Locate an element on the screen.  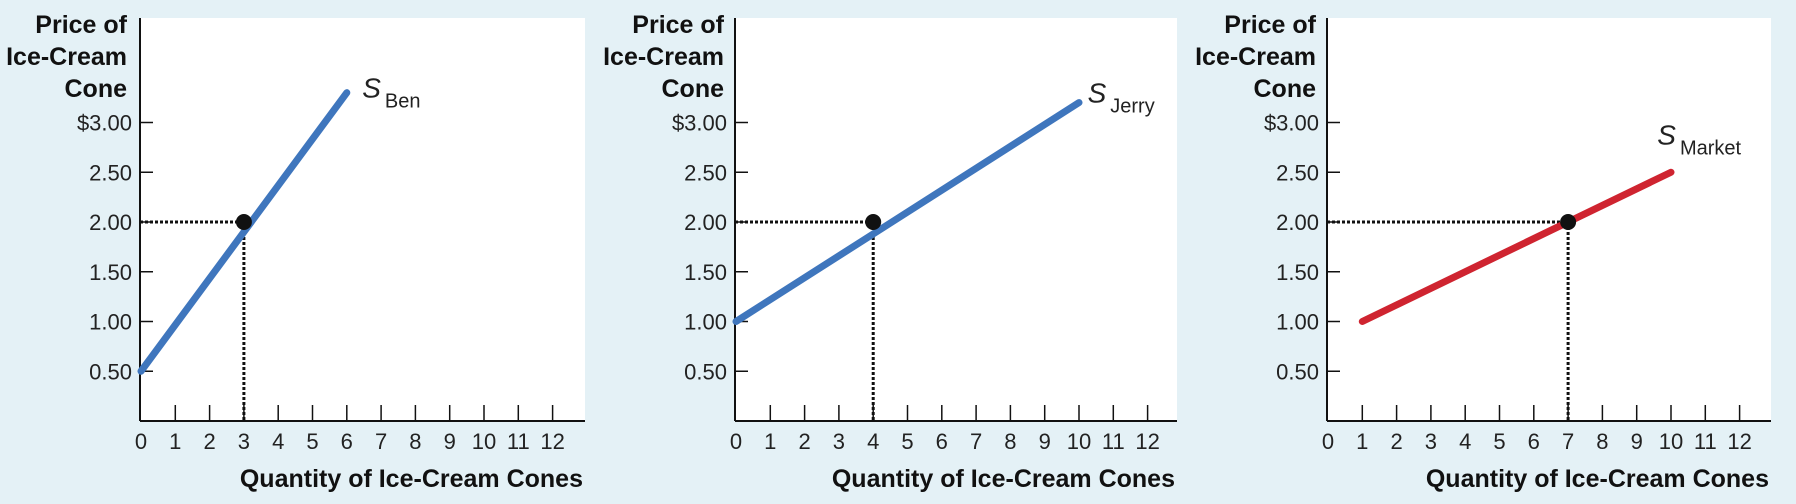
series-label: S Jerry is located at coordinates (1121, 98).